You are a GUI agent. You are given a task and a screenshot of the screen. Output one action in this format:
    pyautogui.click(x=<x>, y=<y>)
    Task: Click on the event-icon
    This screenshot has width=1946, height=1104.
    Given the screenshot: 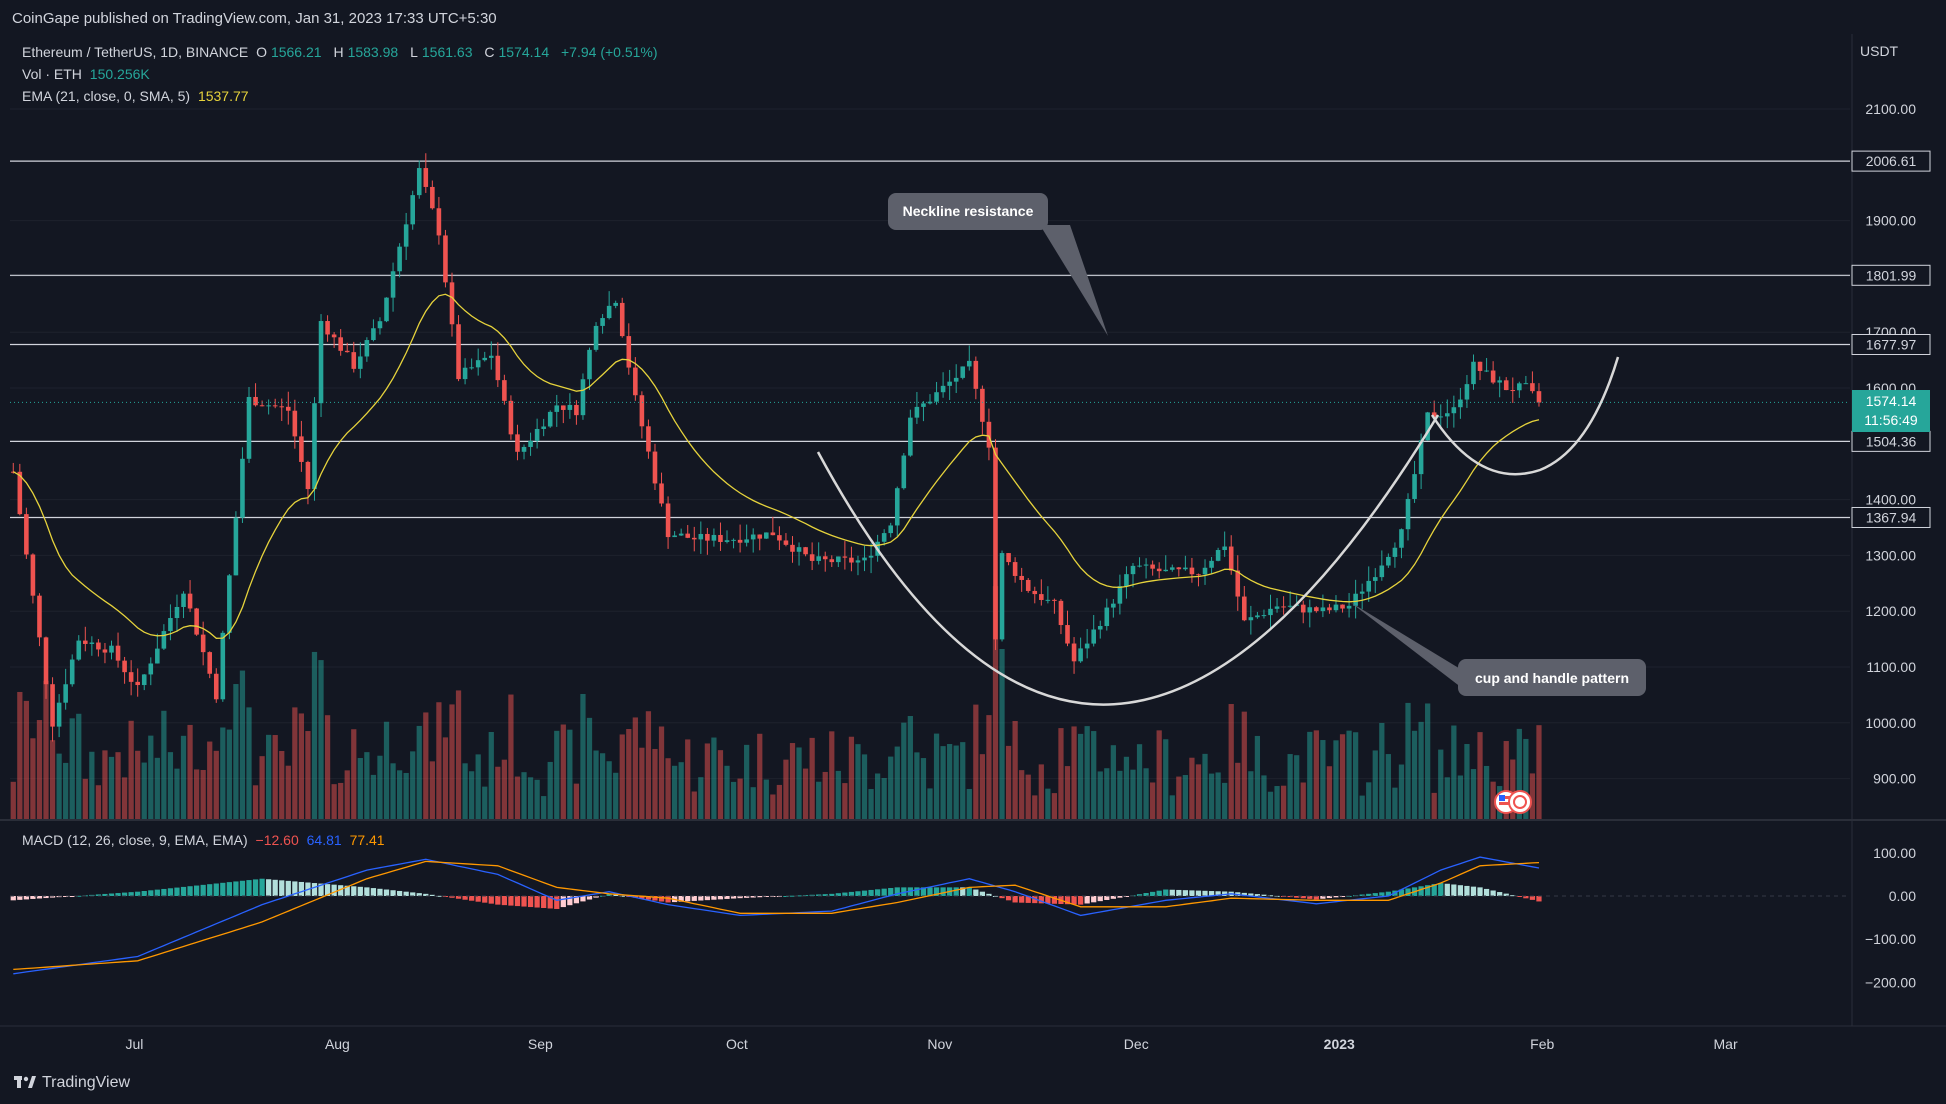 What is the action you would take?
    pyautogui.click(x=1520, y=802)
    